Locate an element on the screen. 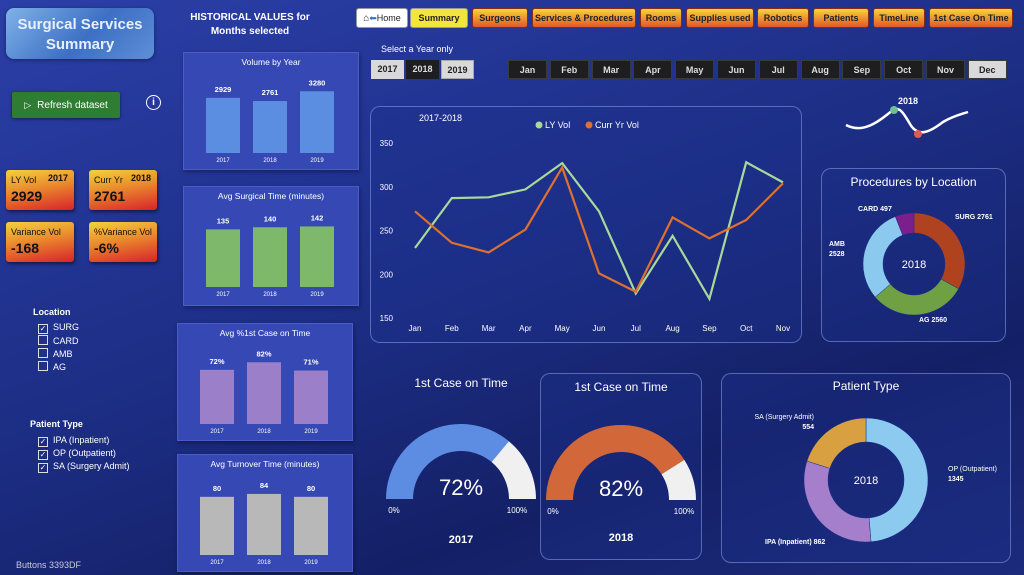  nav-patients-button: Patients is located at coordinates (841, 18).